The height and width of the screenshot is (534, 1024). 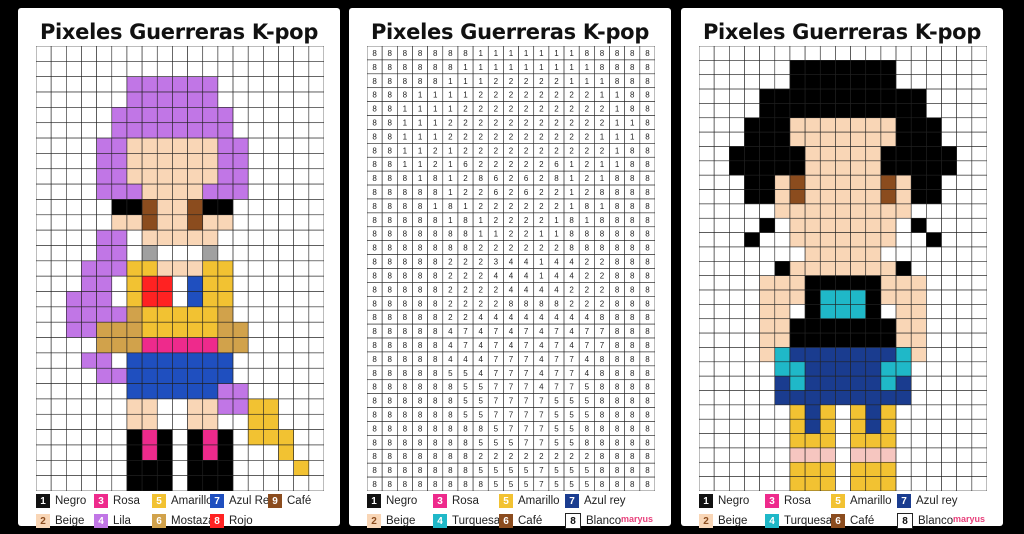 I want to click on legend-label: Café, so click(x=299, y=501).